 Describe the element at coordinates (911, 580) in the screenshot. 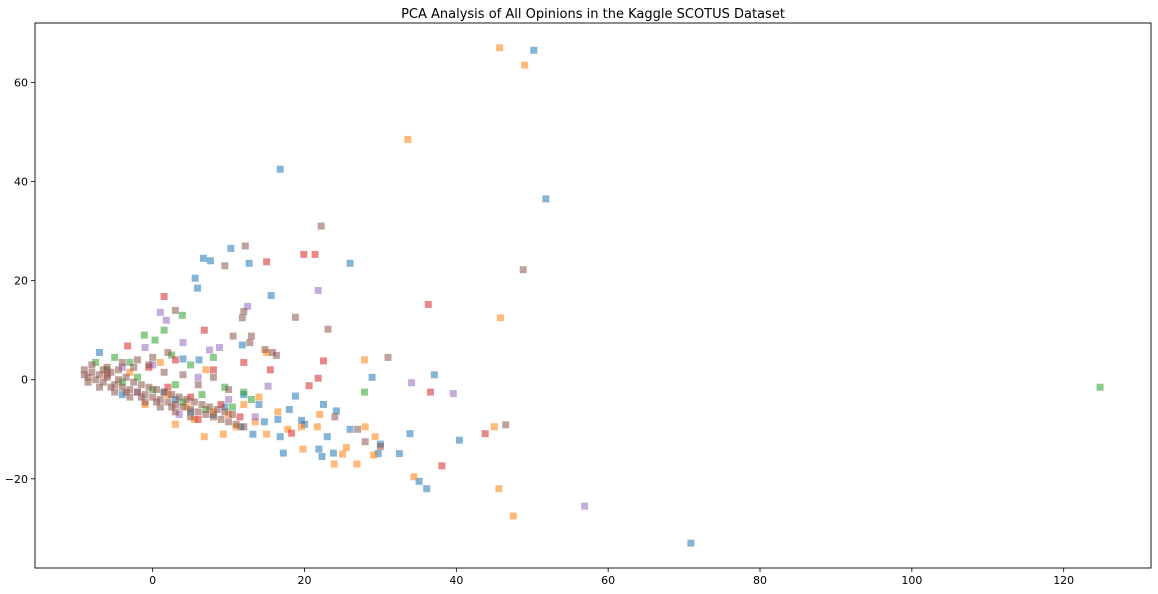

I see `x-tick-label: 100` at that location.